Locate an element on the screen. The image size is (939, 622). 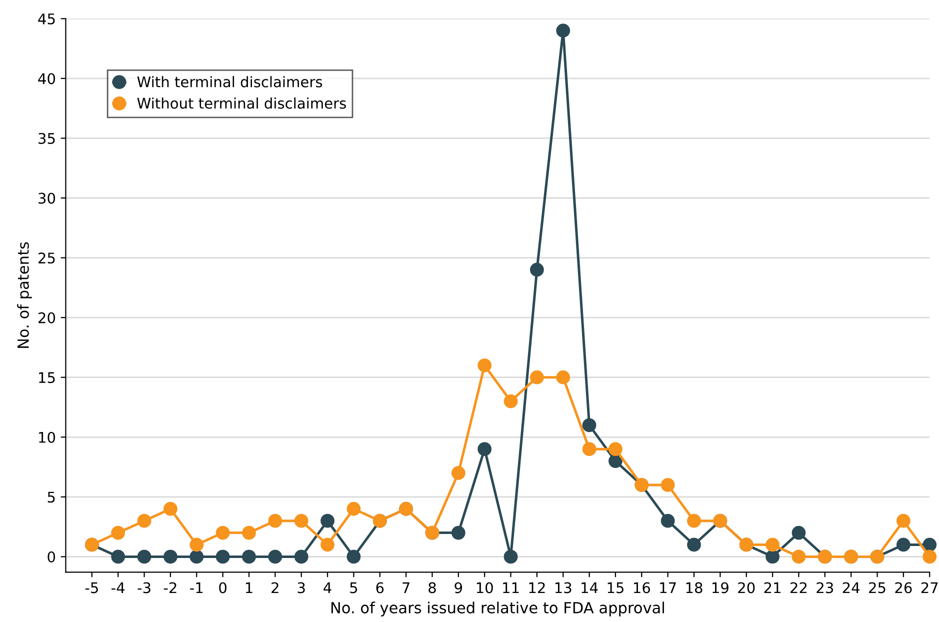
x-tick-label: 9 is located at coordinates (458, 588).